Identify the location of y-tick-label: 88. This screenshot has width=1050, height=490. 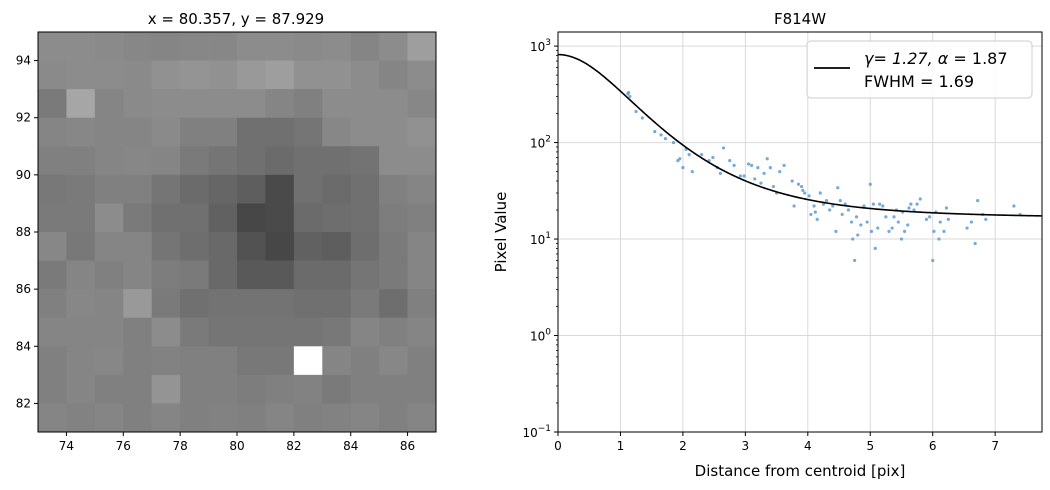
(23, 232).